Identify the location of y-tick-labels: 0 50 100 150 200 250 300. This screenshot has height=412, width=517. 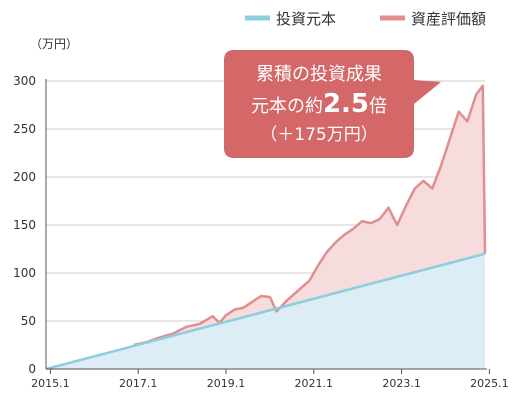
(24, 225).